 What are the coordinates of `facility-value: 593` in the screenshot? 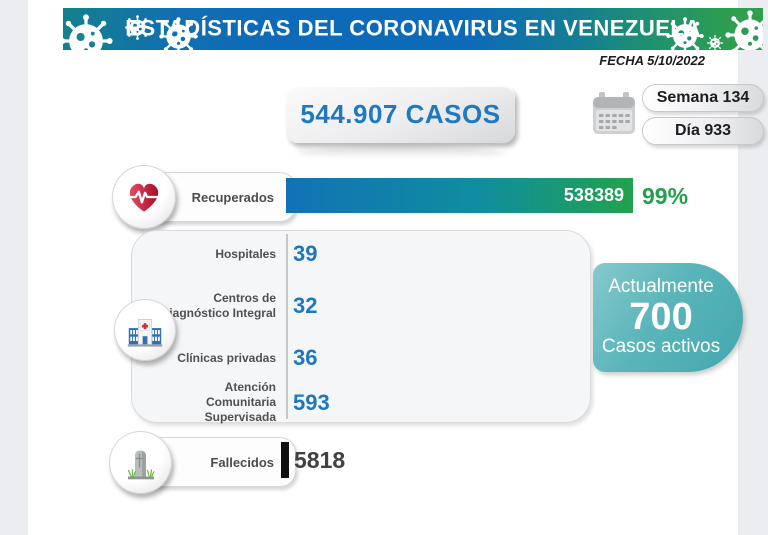 It's located at (311, 402).